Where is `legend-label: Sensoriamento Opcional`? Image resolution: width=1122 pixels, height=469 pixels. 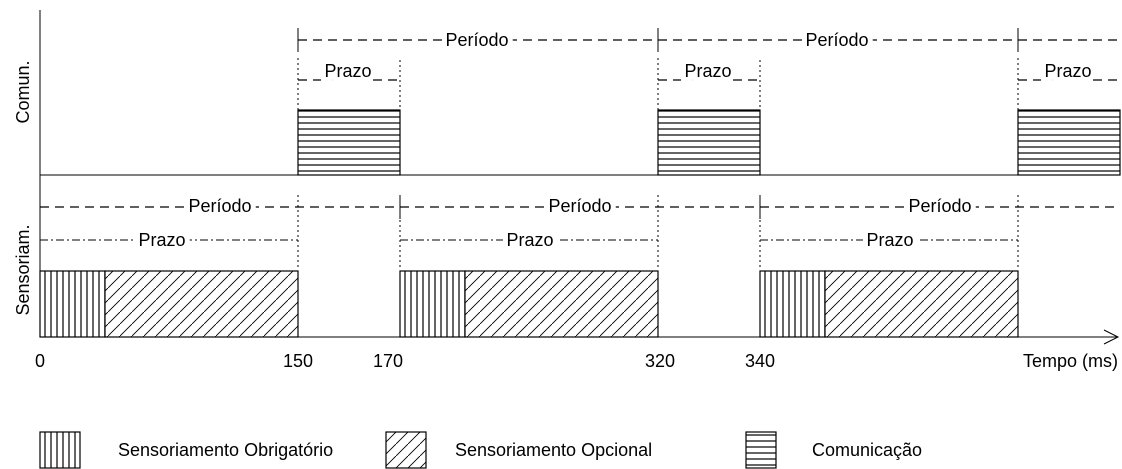 legend-label: Sensoriamento Opcional is located at coordinates (553, 450).